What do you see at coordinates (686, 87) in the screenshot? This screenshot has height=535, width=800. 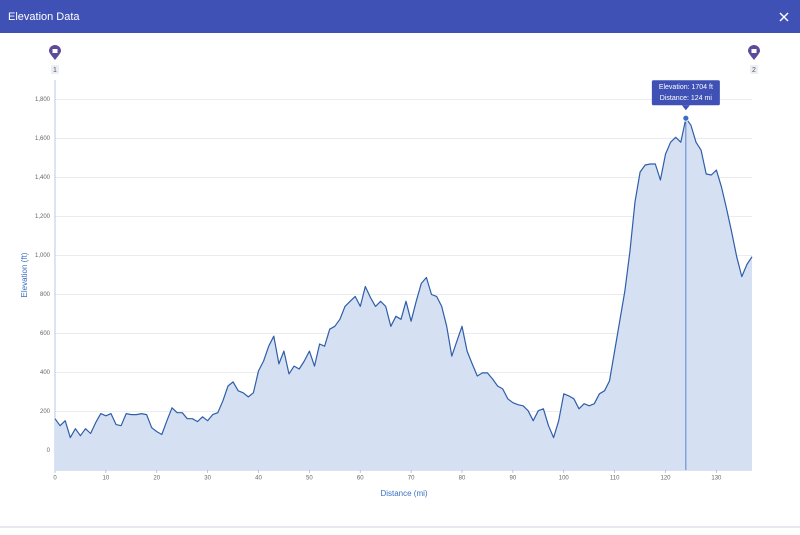 I see `tooltip-text: Elevation: 1704 ft` at bounding box center [686, 87].